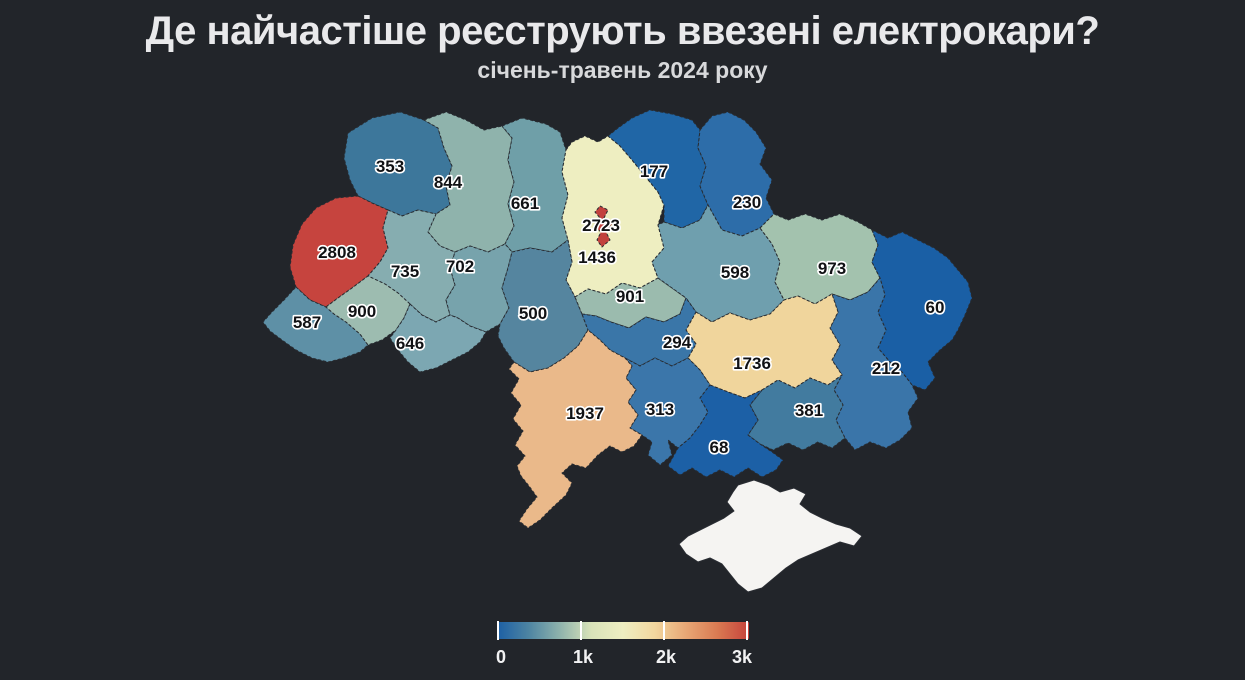  Describe the element at coordinates (585, 413) in the screenshot. I see `region-value-odesa: 1937` at that location.